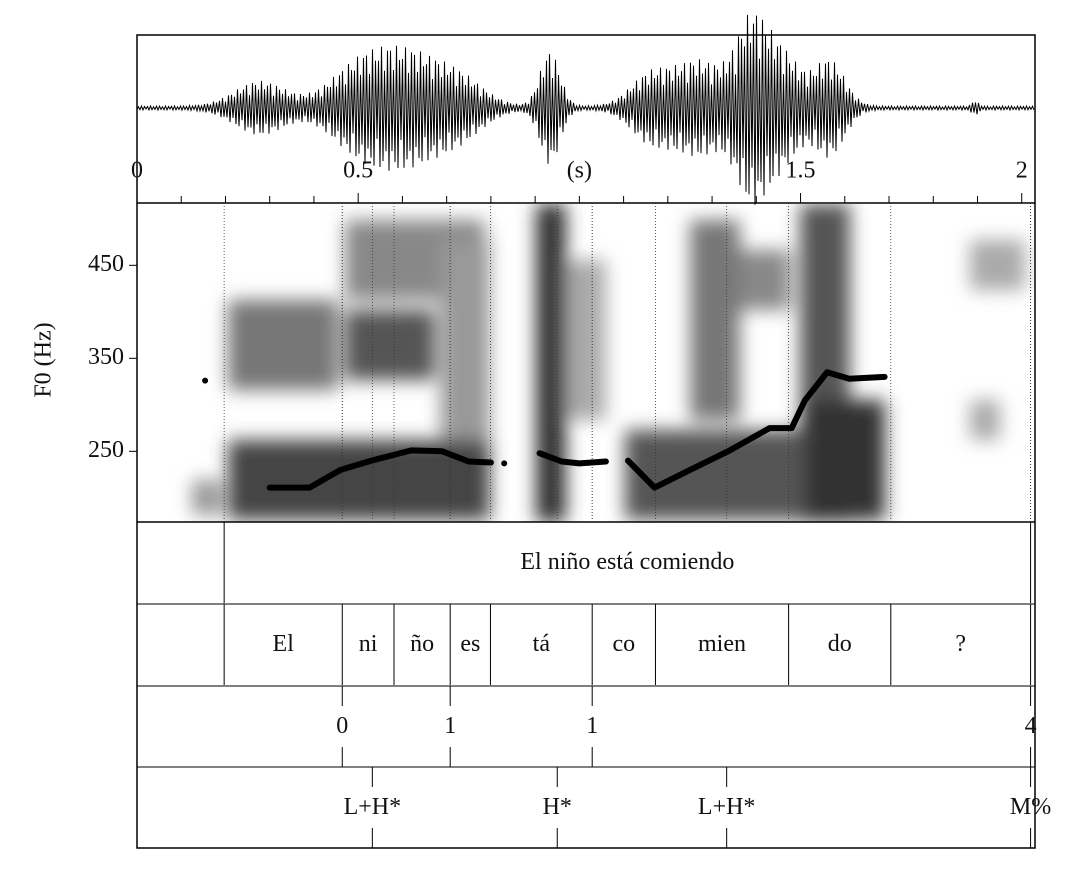  What do you see at coordinates (840, 644) in the screenshot?
I see `interval-label: do` at bounding box center [840, 644].